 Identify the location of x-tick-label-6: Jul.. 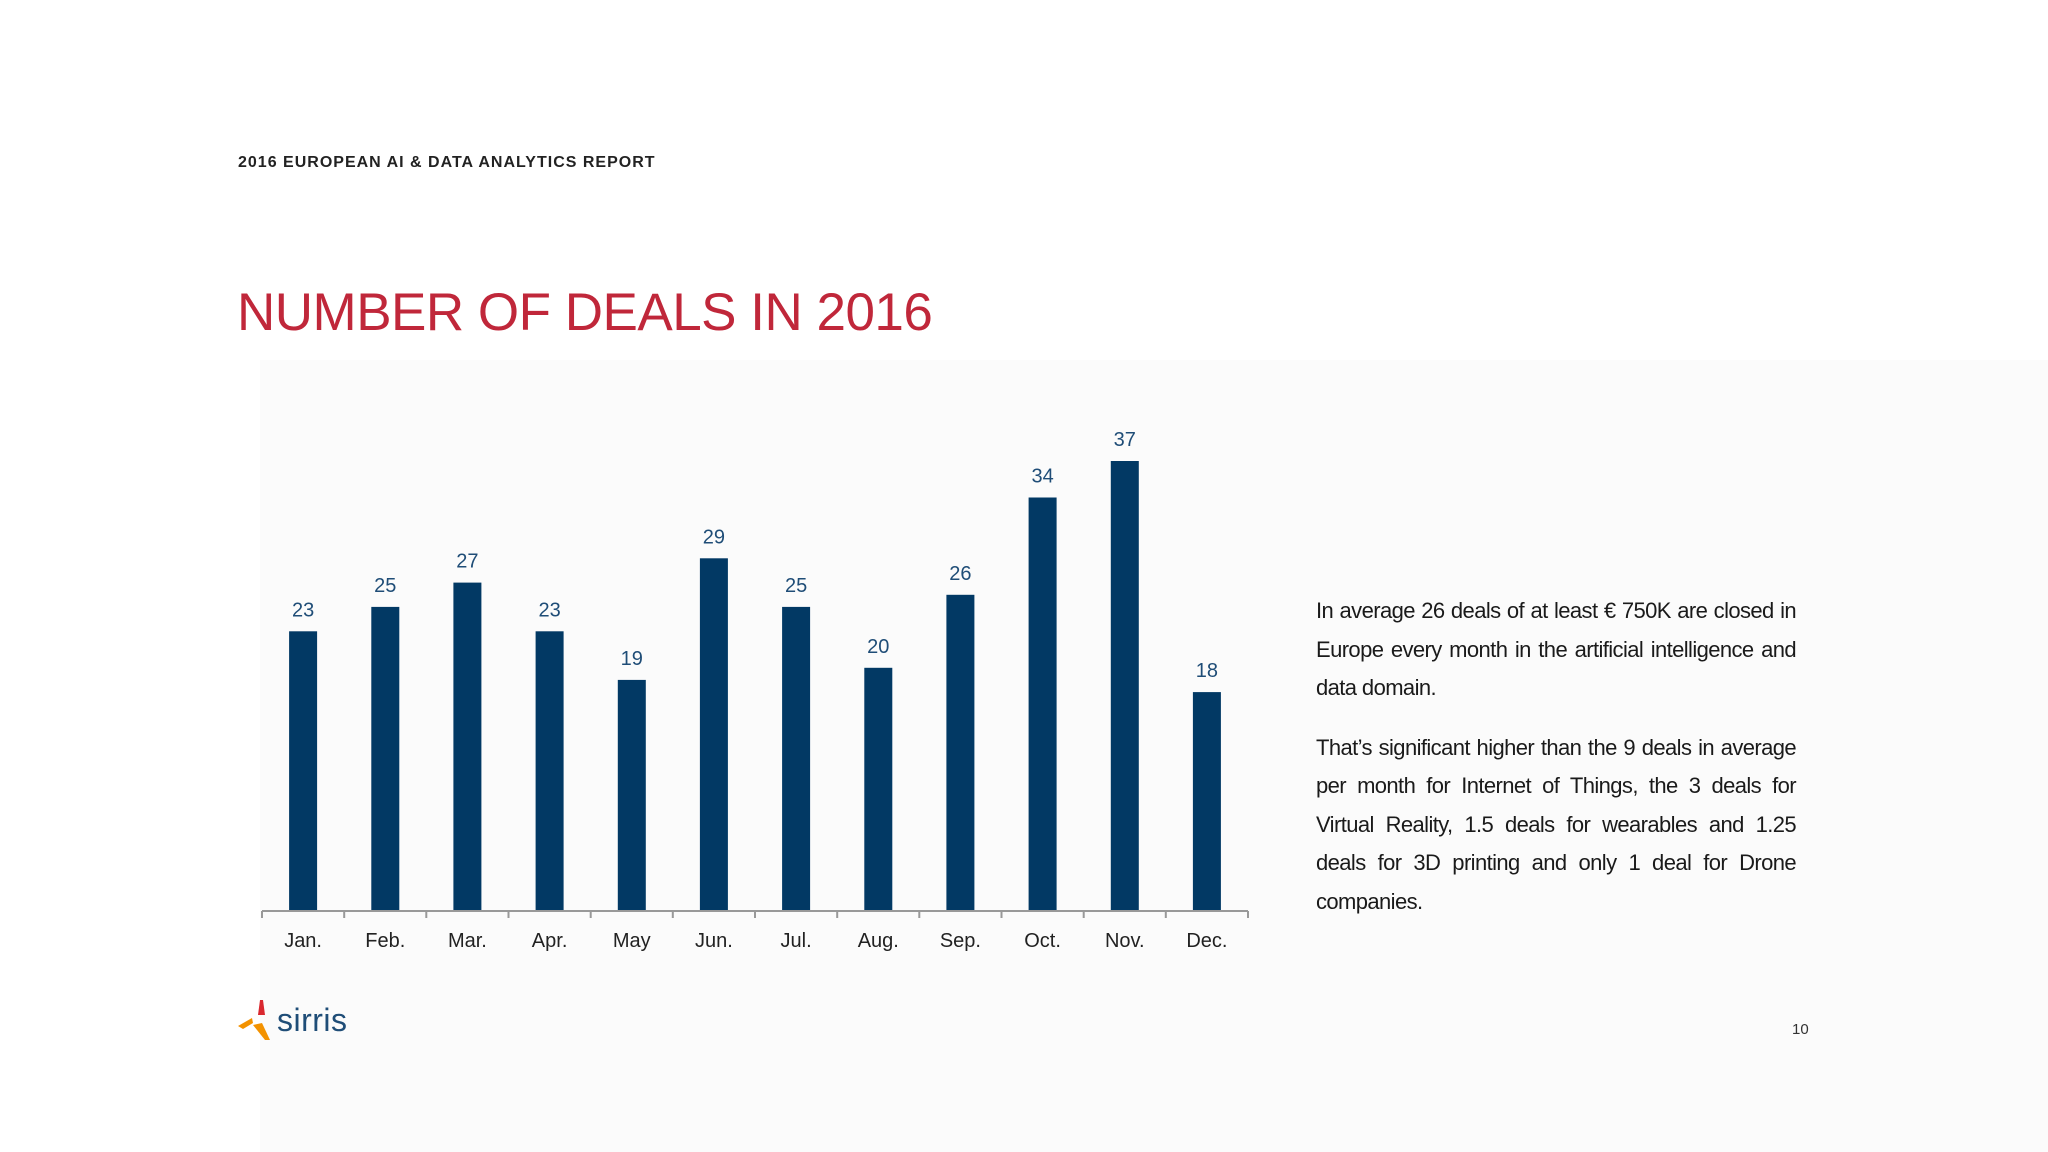
(796, 941).